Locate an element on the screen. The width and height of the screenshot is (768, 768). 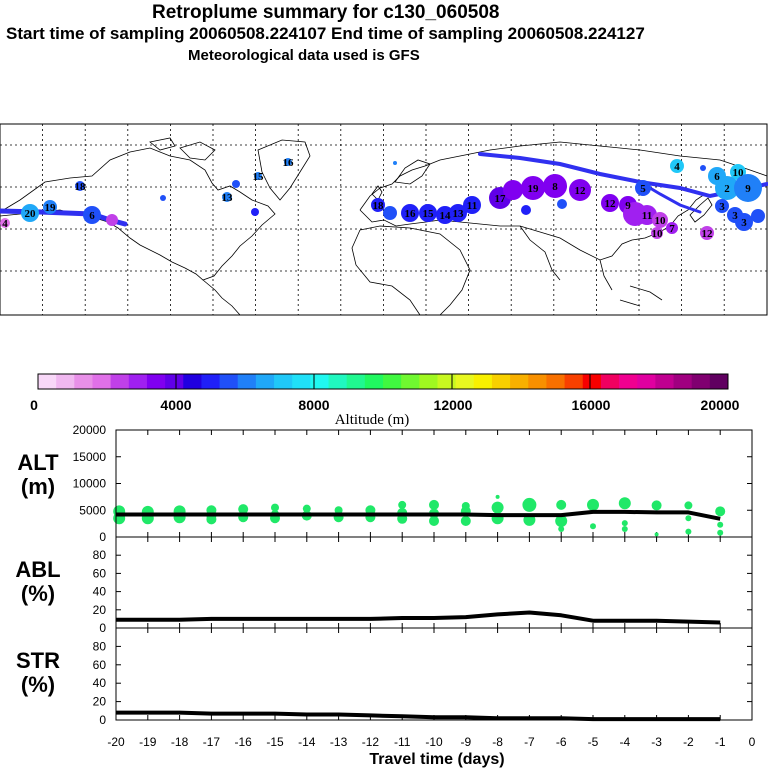
panel-alt-ytick-4: 0 is located at coordinates (102, 537).